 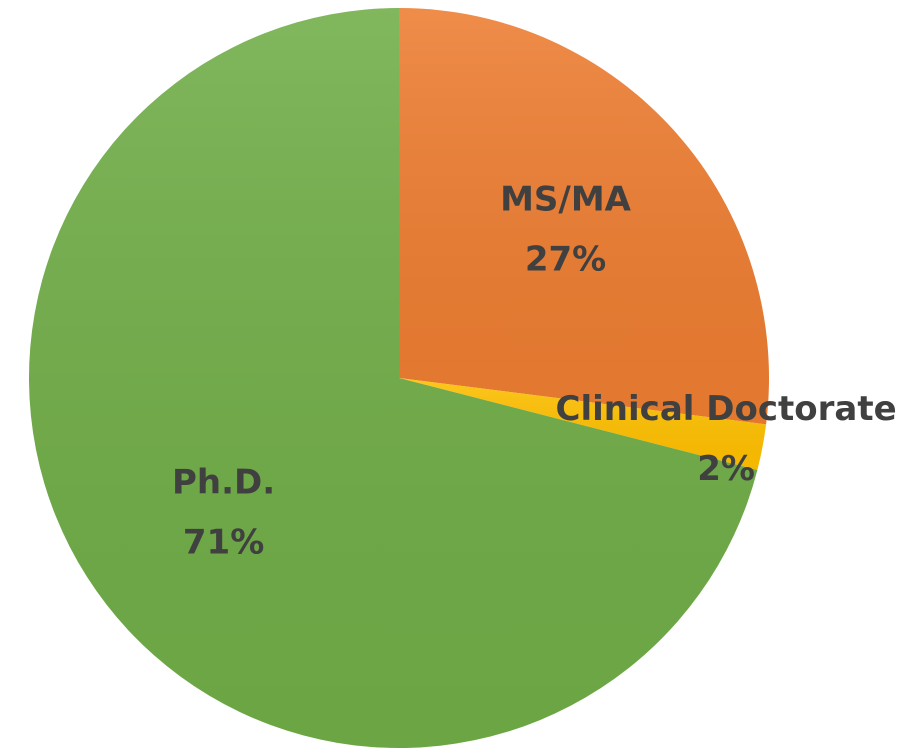 I want to click on slice-value: 27%, so click(x=565, y=260).